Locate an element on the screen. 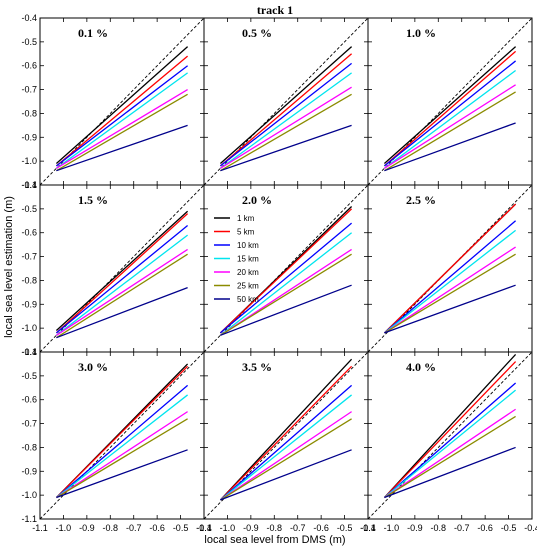  panel-20: 2.0 % 1 km 5 km 10 km 15 km 20 km 25 km 50 km is located at coordinates (286, 268).